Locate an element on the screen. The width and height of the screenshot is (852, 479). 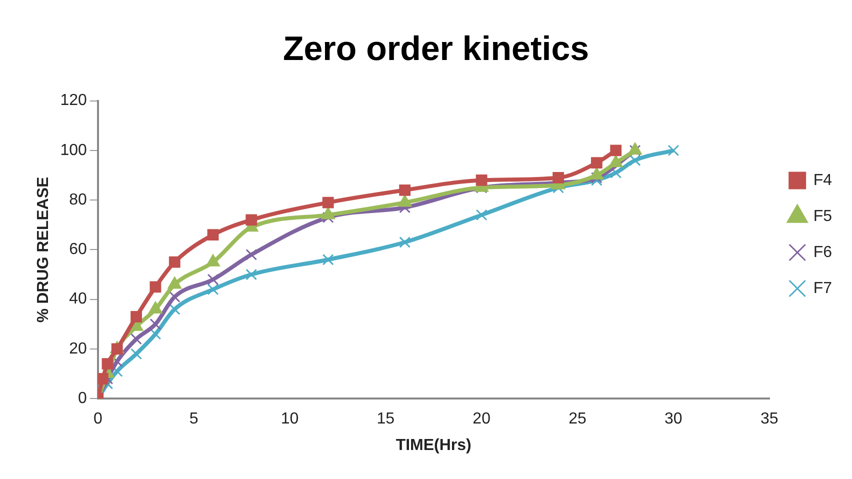
x-tick-label: 10 is located at coordinates (289, 419).